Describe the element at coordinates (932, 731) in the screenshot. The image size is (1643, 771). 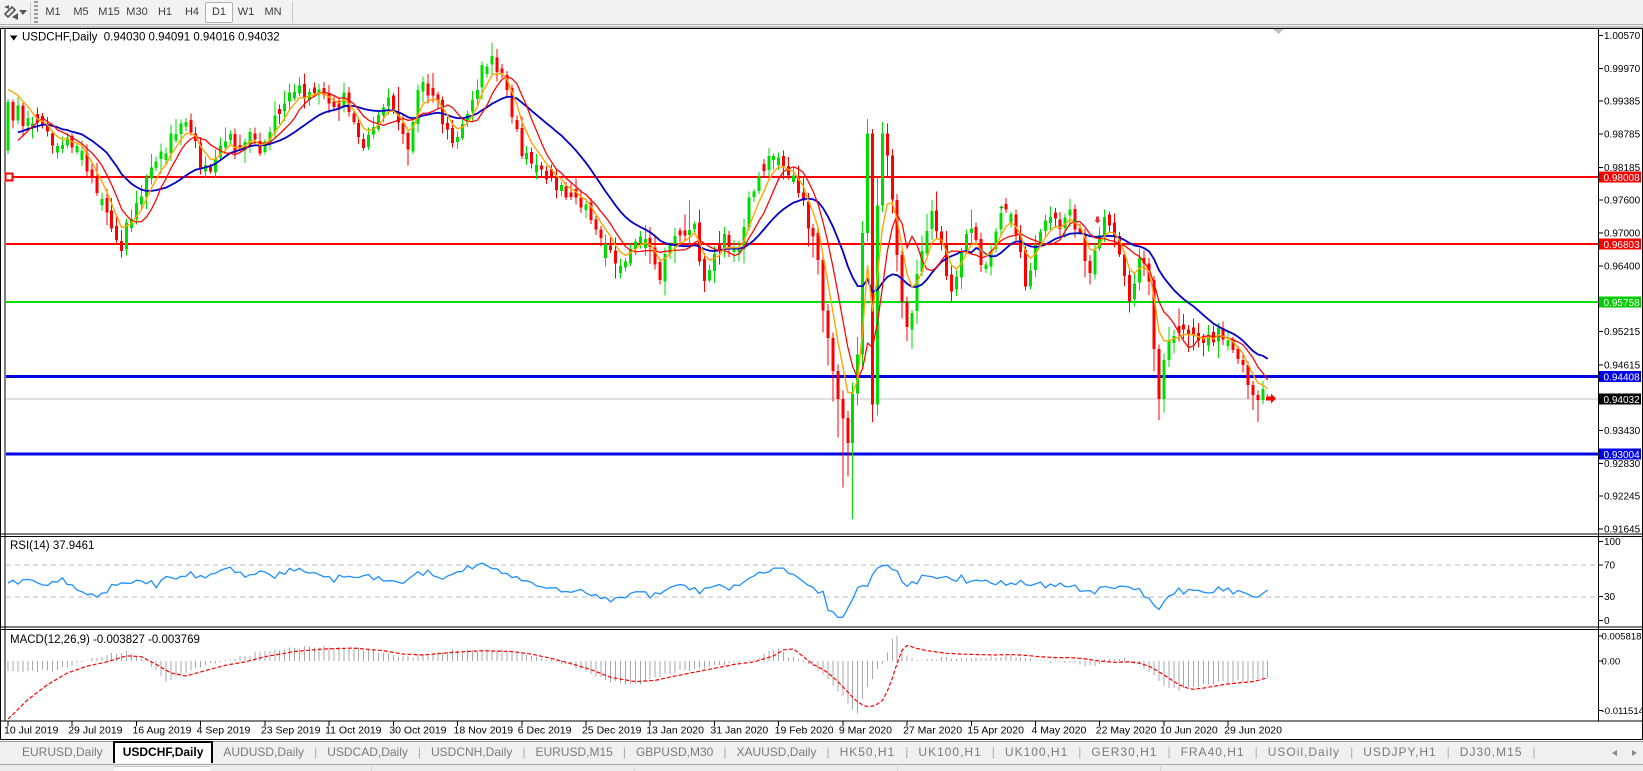
I see `svg-text: 27 Mar 2020` at that location.